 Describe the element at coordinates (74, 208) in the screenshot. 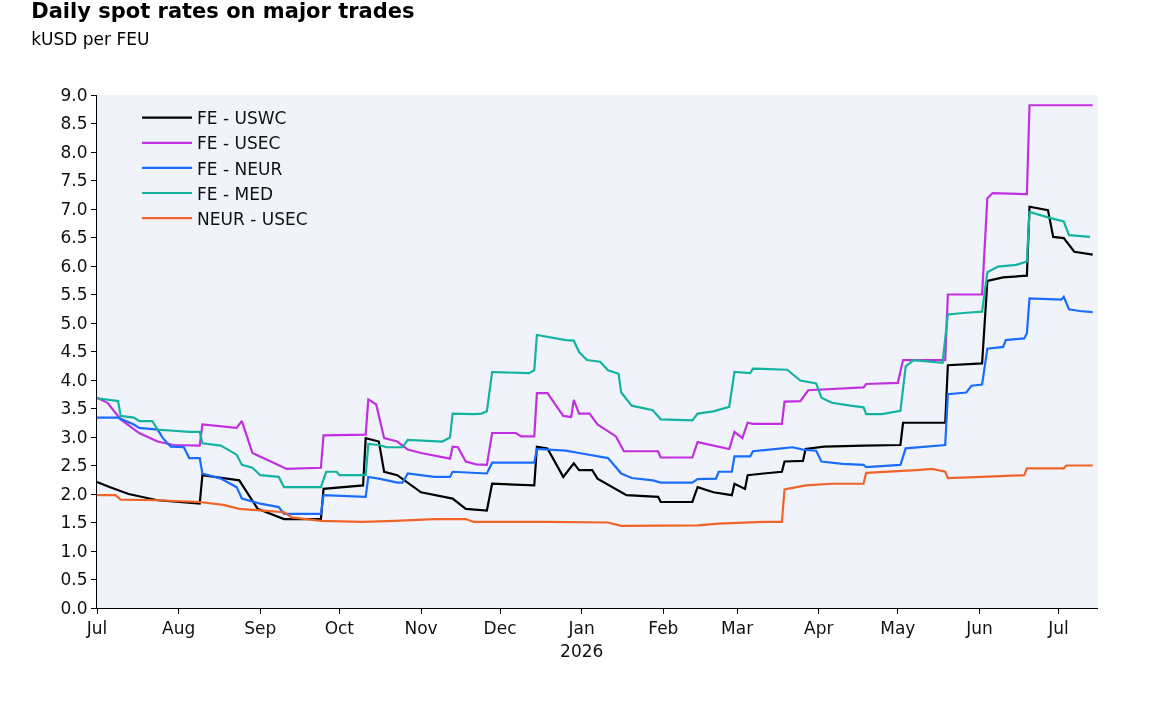

I see `y-tick-label: 7.0` at that location.